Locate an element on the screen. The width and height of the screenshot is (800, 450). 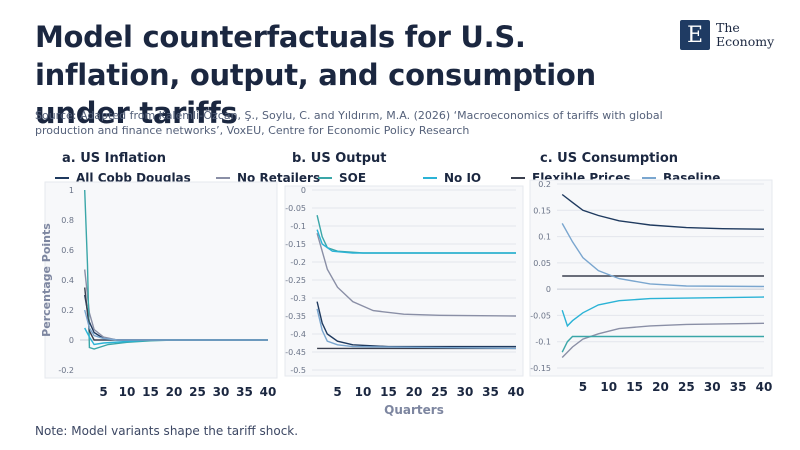
y-tick-label: 0.15 is located at coordinates (542, 210).